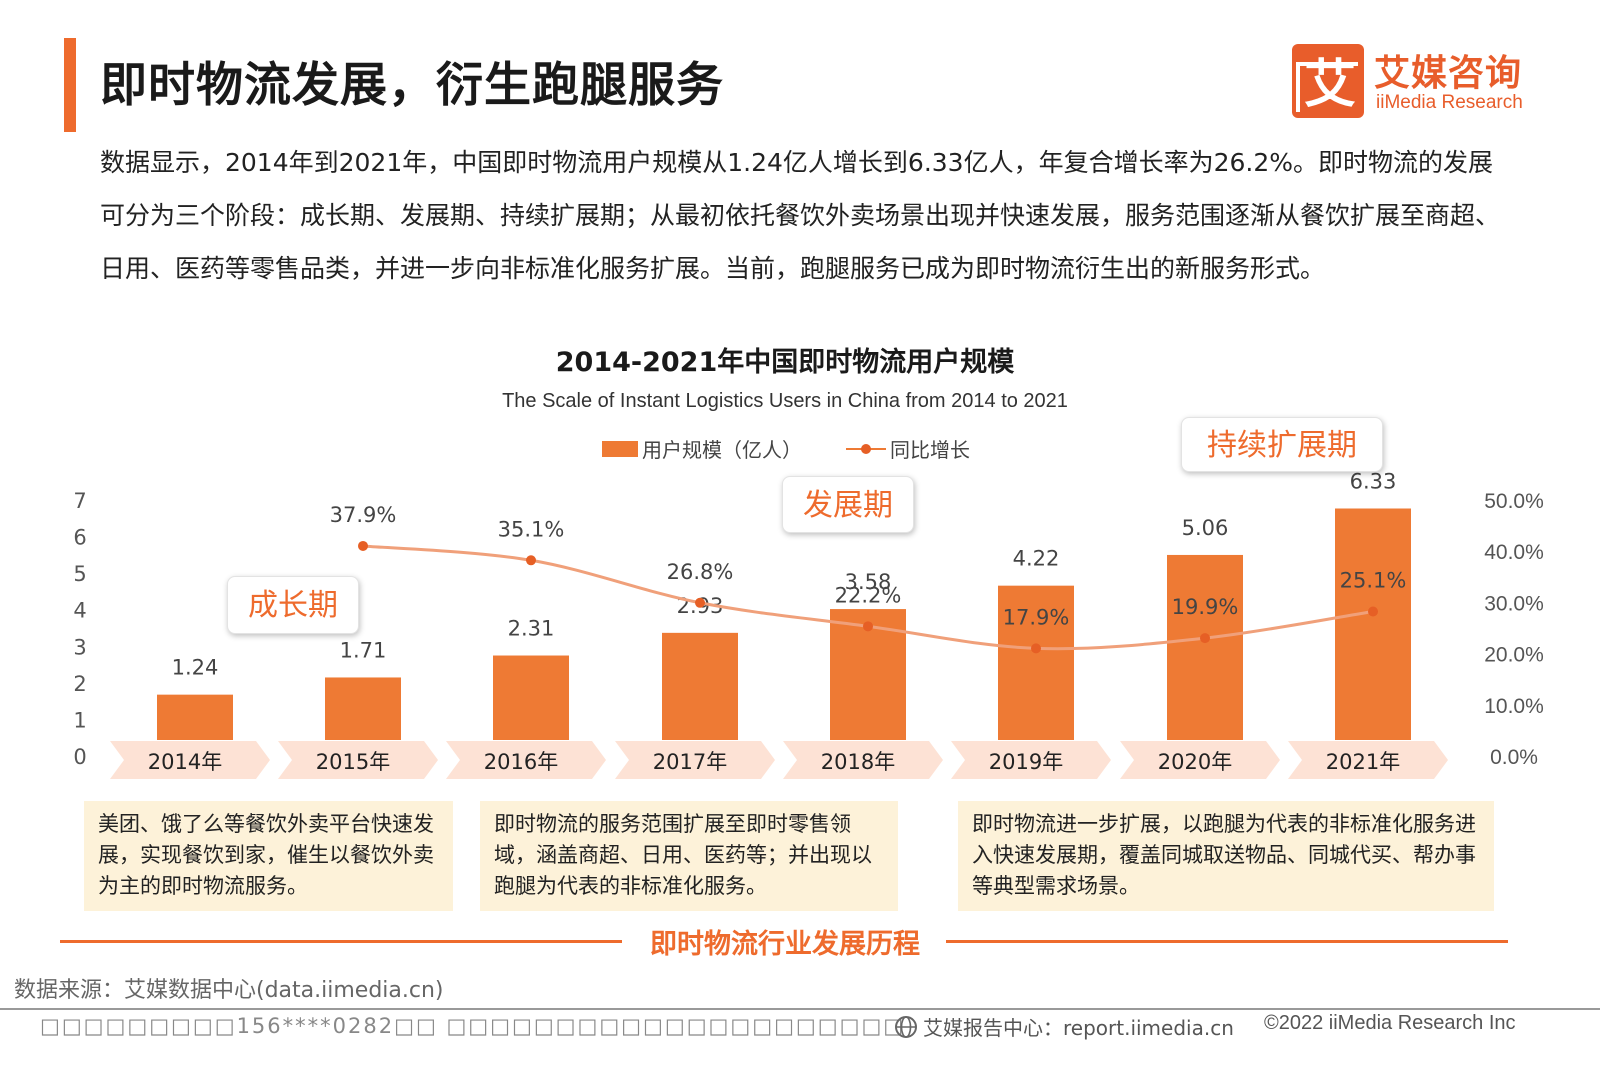 The height and width of the screenshot is (1066, 1600). I want to click on x-category-label: 2016年, so click(521, 762).